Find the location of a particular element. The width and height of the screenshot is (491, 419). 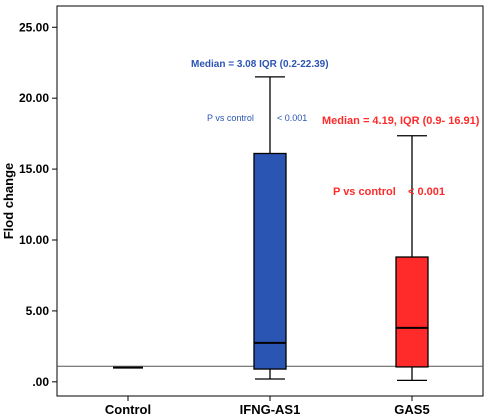

annotation-ifng-p-value: < 0.001 is located at coordinates (292, 118).